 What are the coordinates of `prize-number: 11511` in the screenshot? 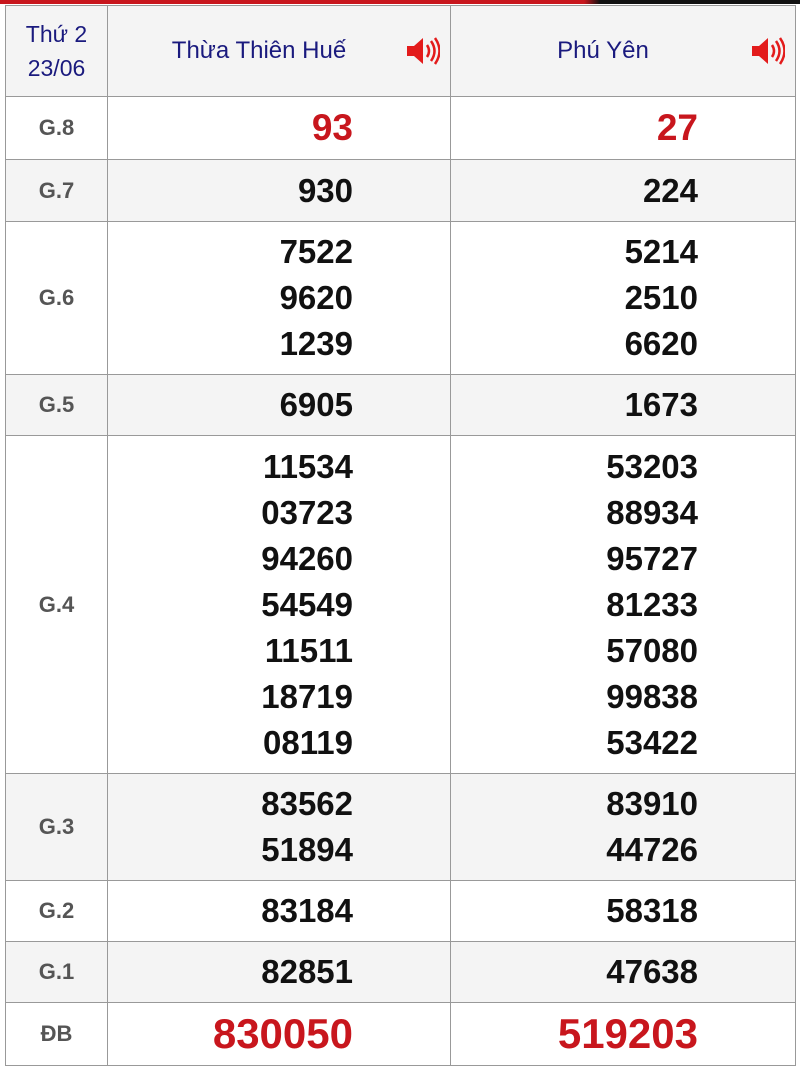 It's located at (308, 650).